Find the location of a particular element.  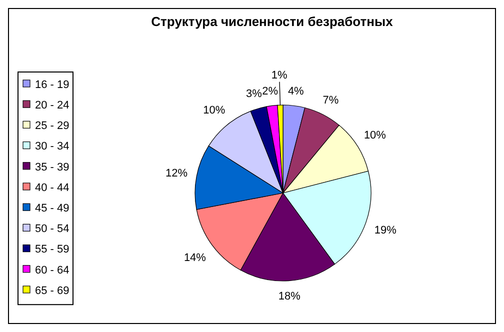

legend-label: 20 - 24 is located at coordinates (52, 105).